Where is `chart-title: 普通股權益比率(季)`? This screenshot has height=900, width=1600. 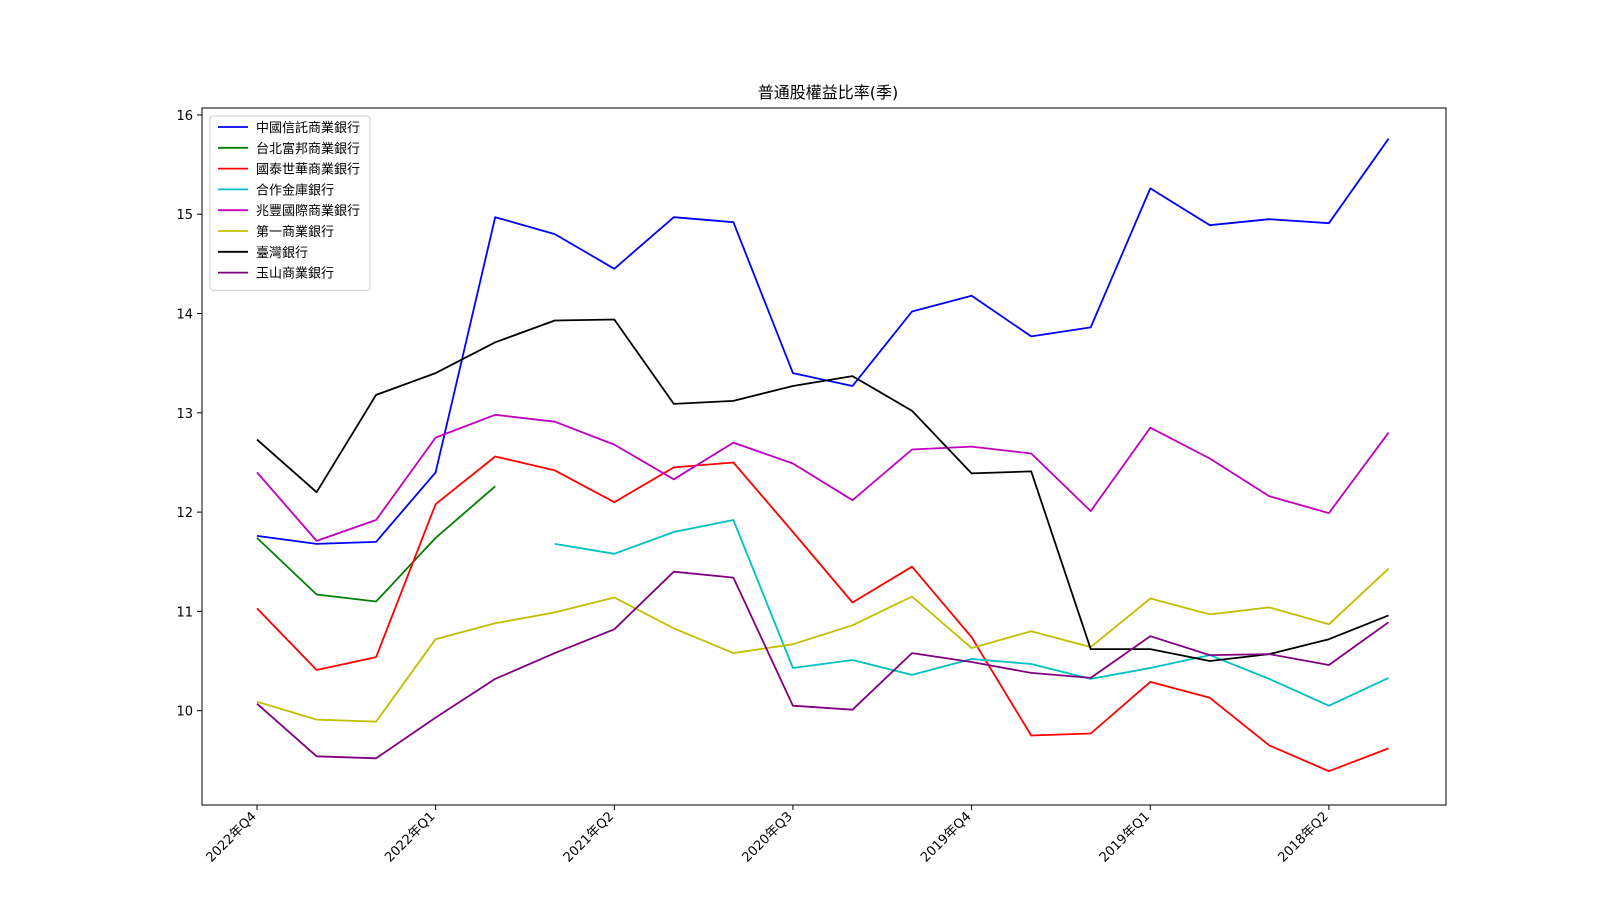
chart-title: 普通股權益比率(季) is located at coordinates (828, 92).